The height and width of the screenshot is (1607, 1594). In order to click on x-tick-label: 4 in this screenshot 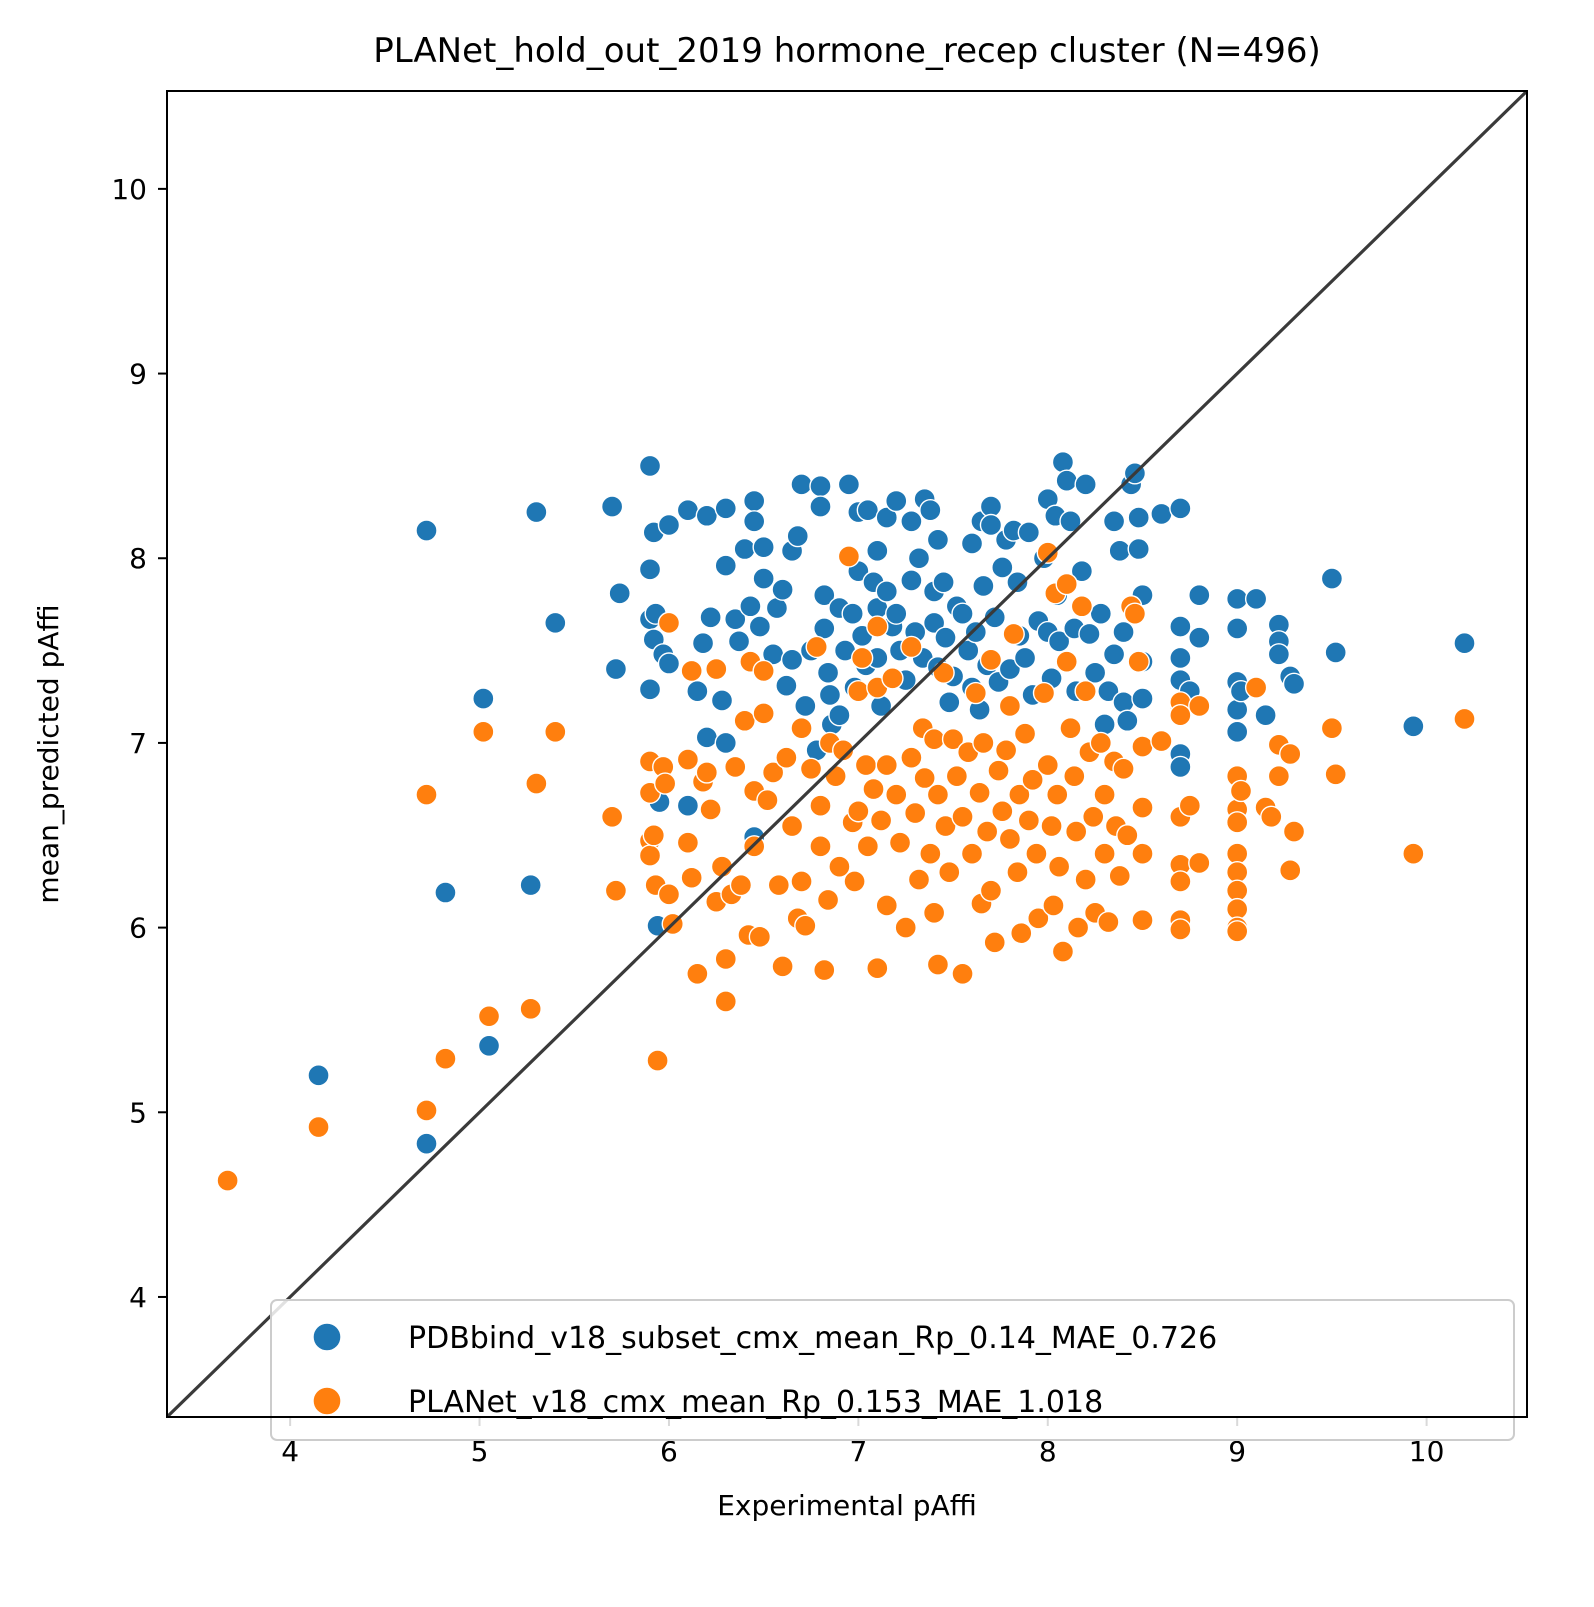, I will do `click(290, 1451)`.